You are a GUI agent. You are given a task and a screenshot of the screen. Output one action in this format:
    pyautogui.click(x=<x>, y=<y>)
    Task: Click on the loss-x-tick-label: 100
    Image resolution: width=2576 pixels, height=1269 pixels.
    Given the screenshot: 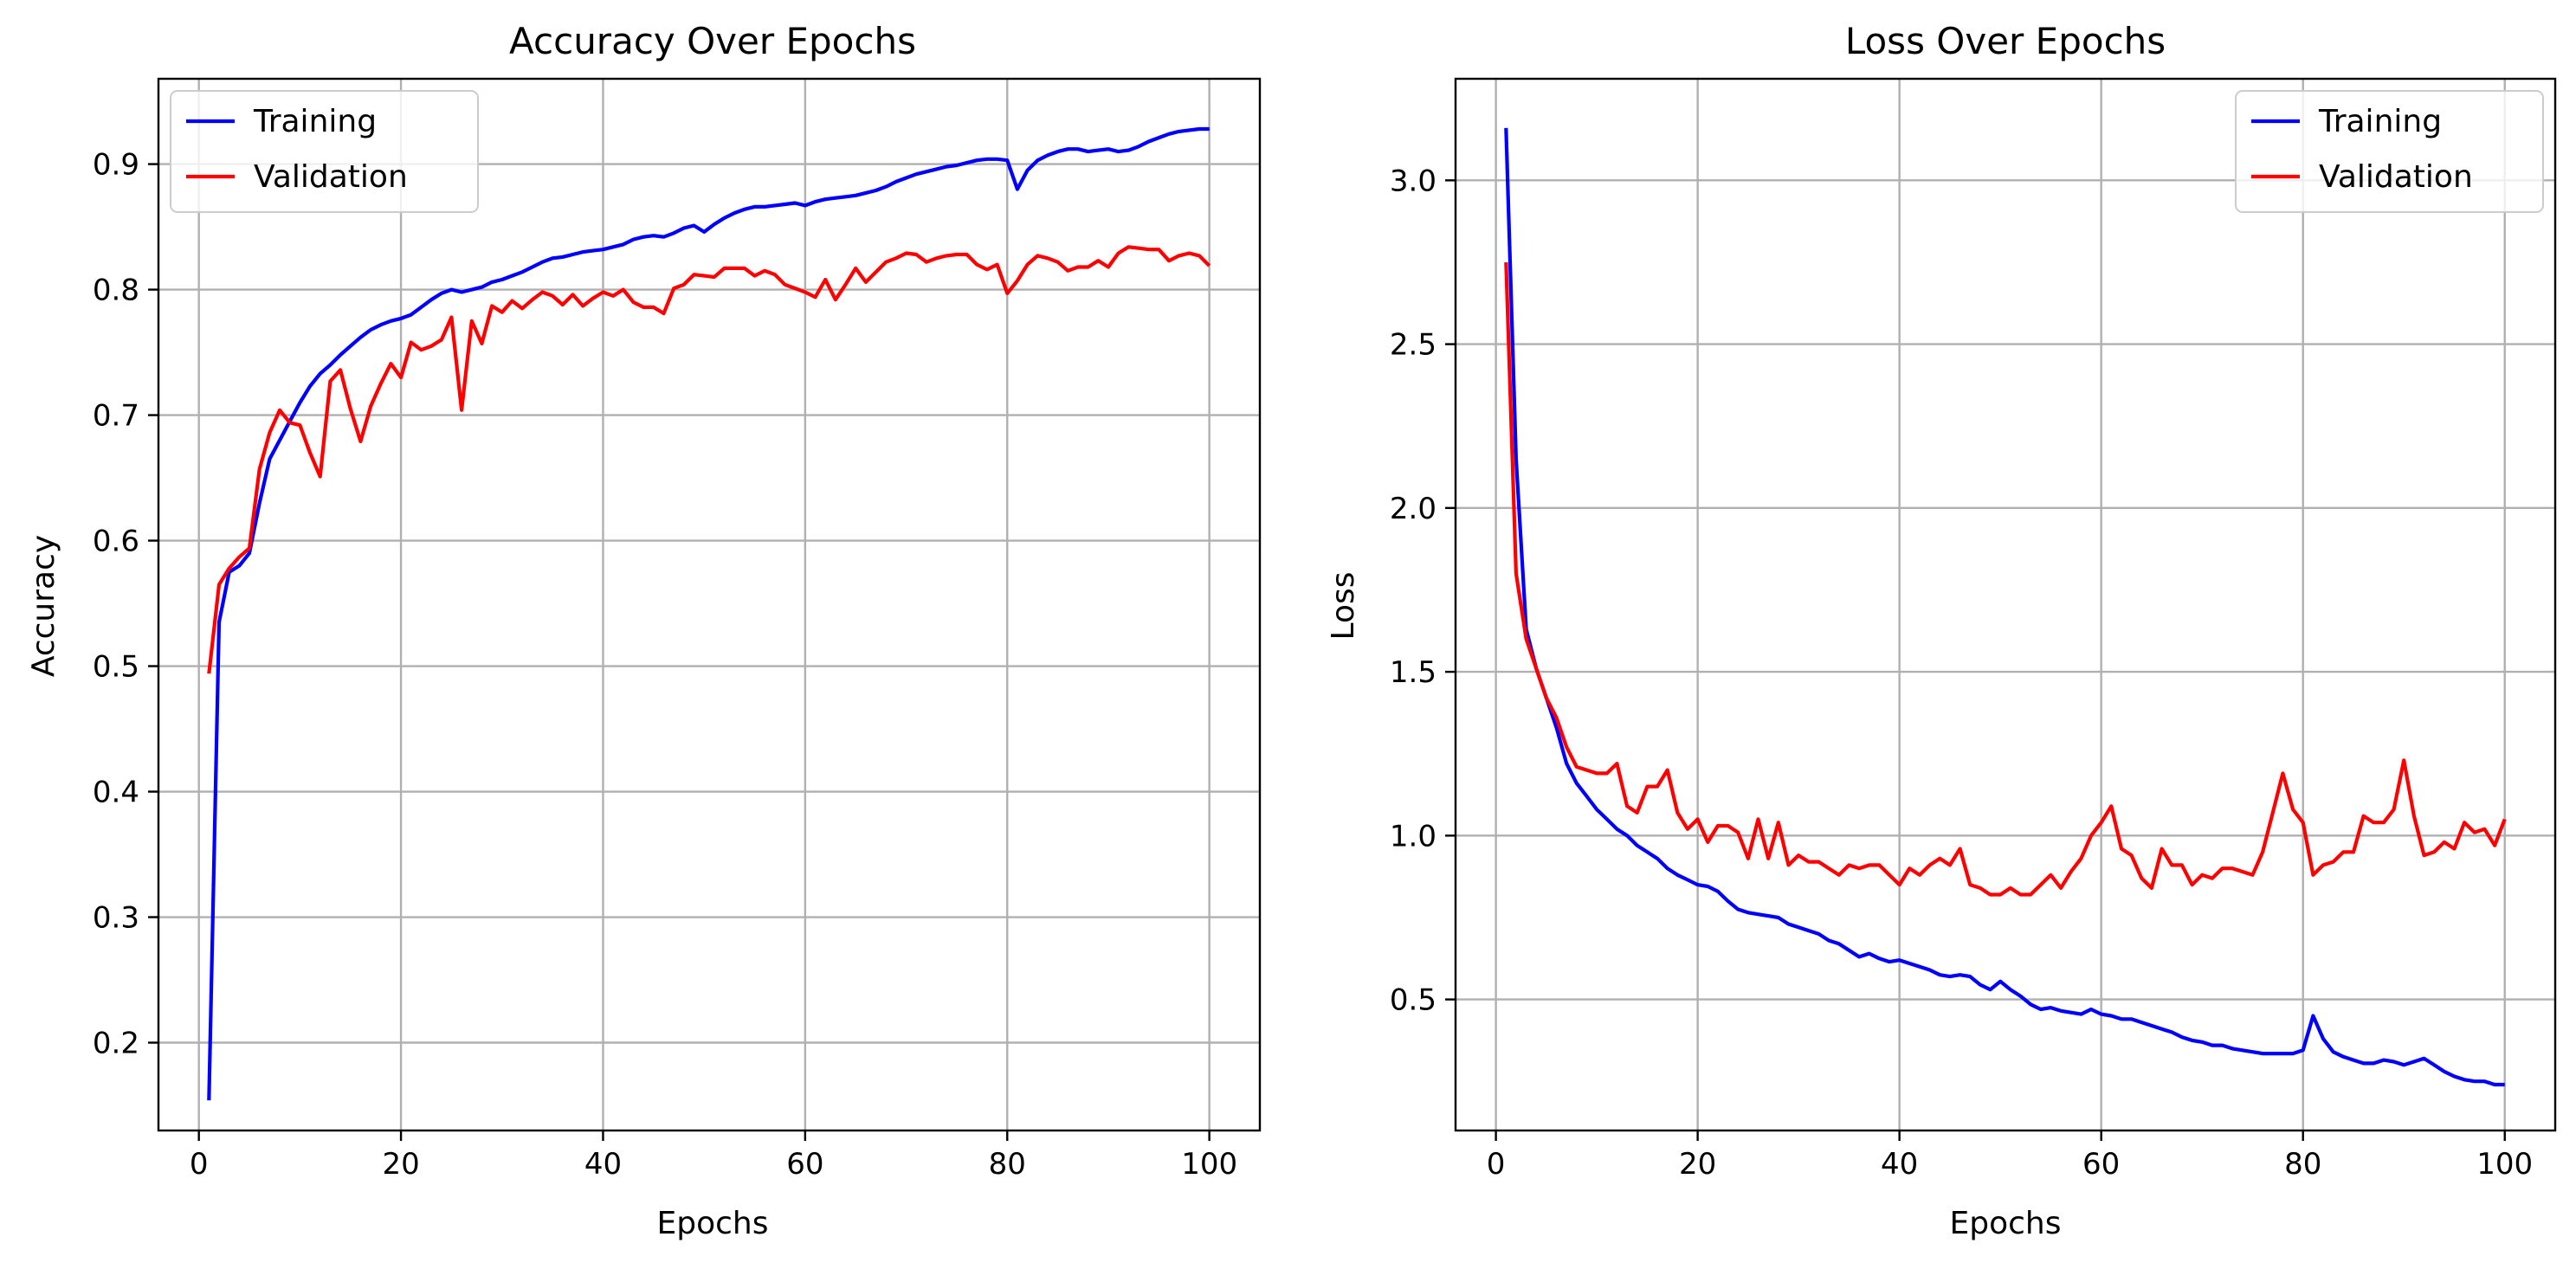 What is the action you would take?
    pyautogui.click(x=2504, y=1164)
    